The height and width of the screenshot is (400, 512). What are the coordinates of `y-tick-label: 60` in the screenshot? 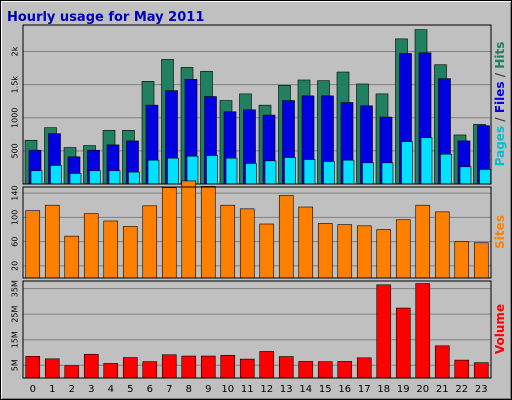 It's located at (15, 242).